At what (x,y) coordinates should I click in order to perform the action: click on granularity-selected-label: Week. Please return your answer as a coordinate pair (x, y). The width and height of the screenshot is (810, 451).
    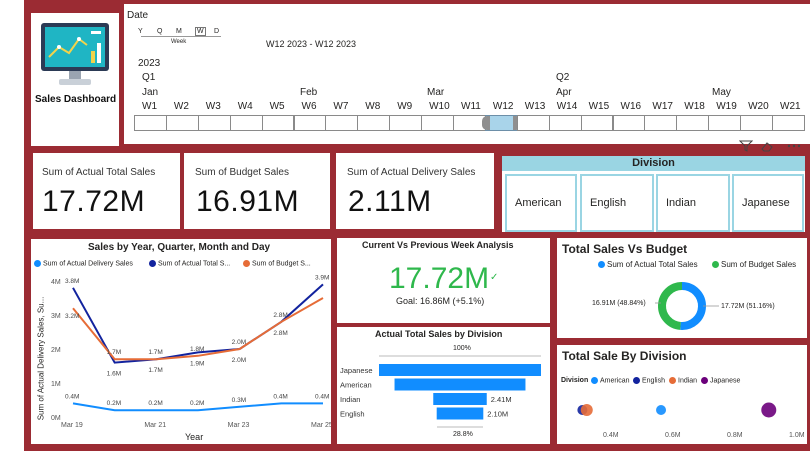
    Looking at the image, I should click on (179, 42).